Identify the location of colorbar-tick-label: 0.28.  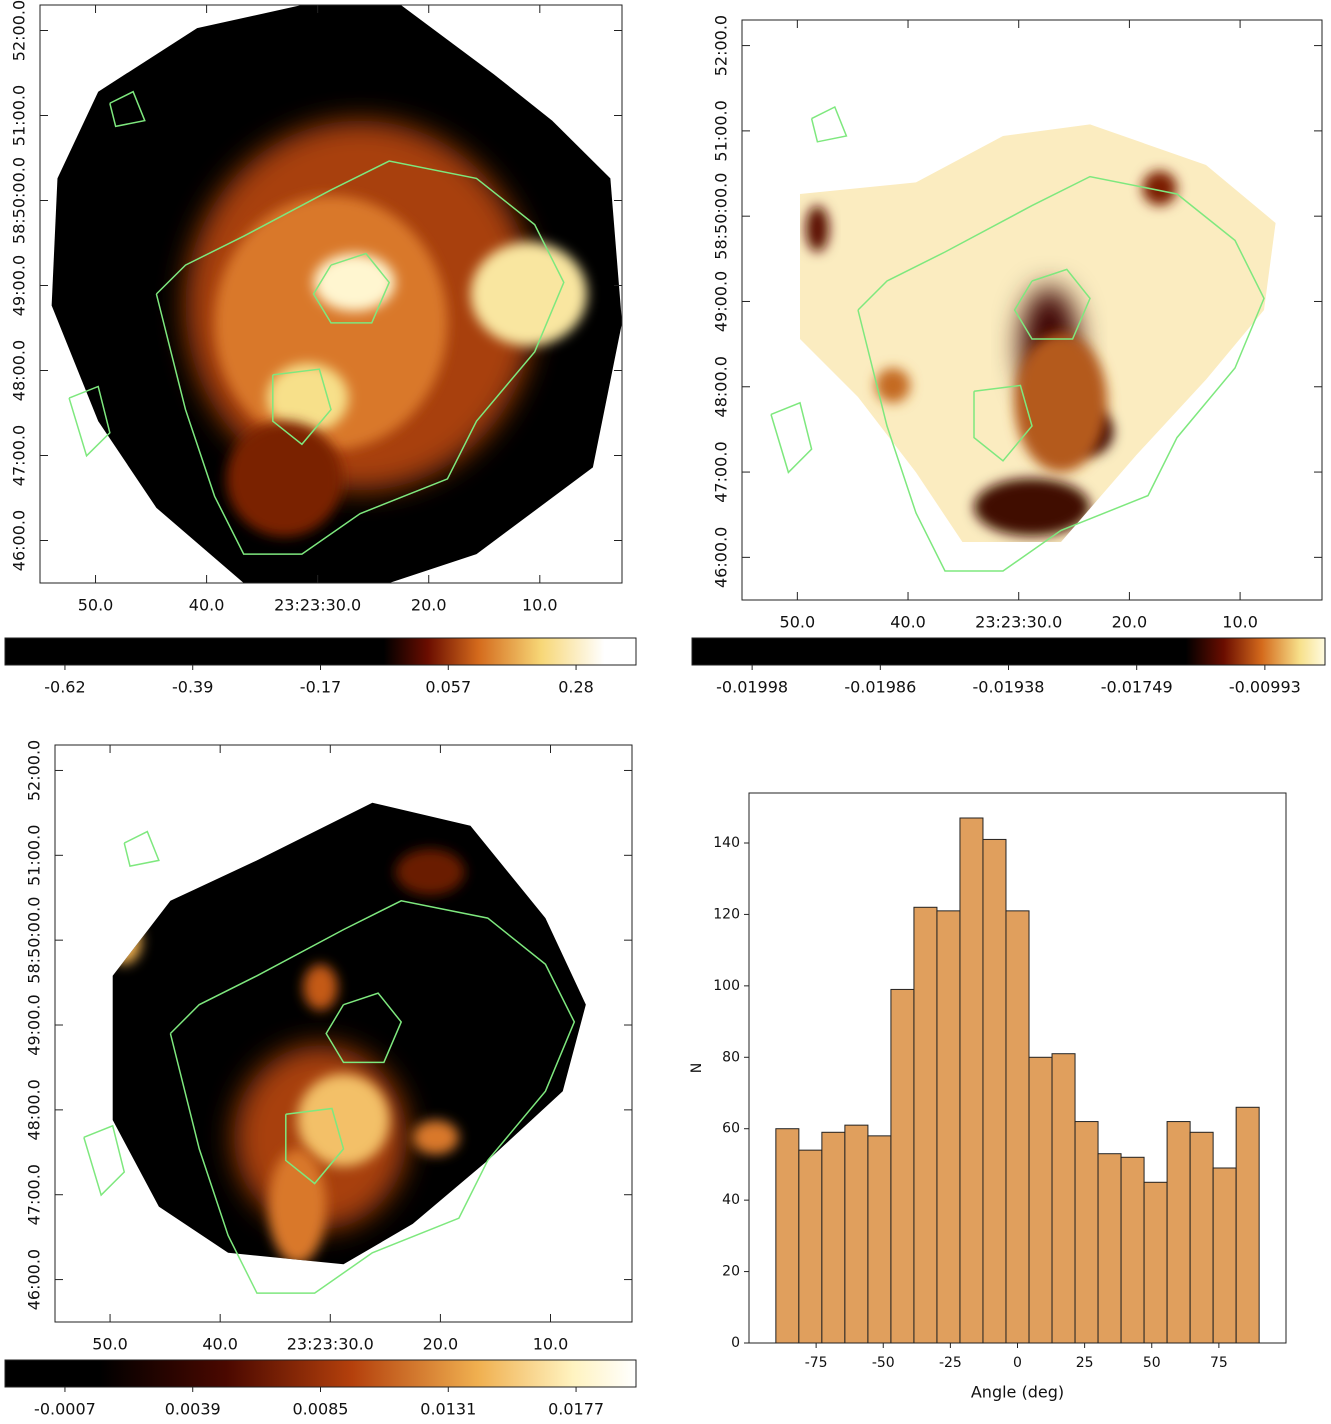
(576, 687).